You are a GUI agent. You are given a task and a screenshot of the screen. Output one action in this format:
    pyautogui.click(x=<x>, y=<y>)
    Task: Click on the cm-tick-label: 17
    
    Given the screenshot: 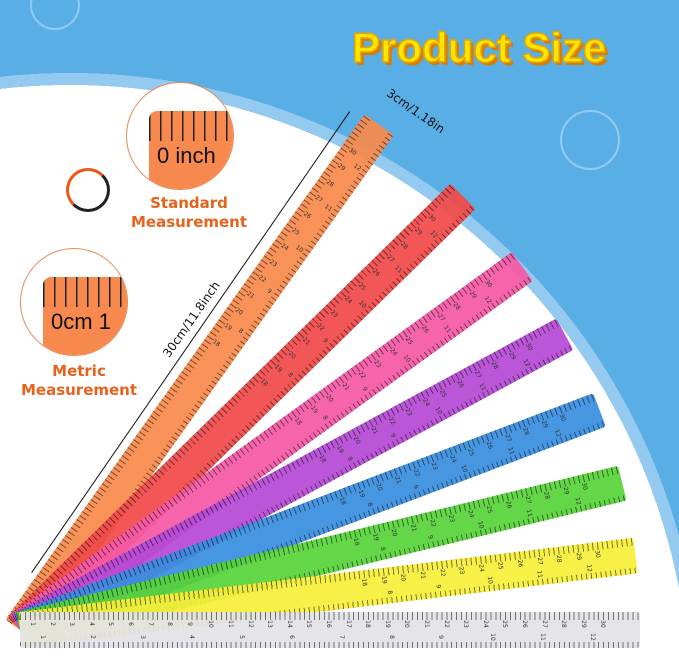 What is the action you would take?
    pyautogui.click(x=348, y=624)
    